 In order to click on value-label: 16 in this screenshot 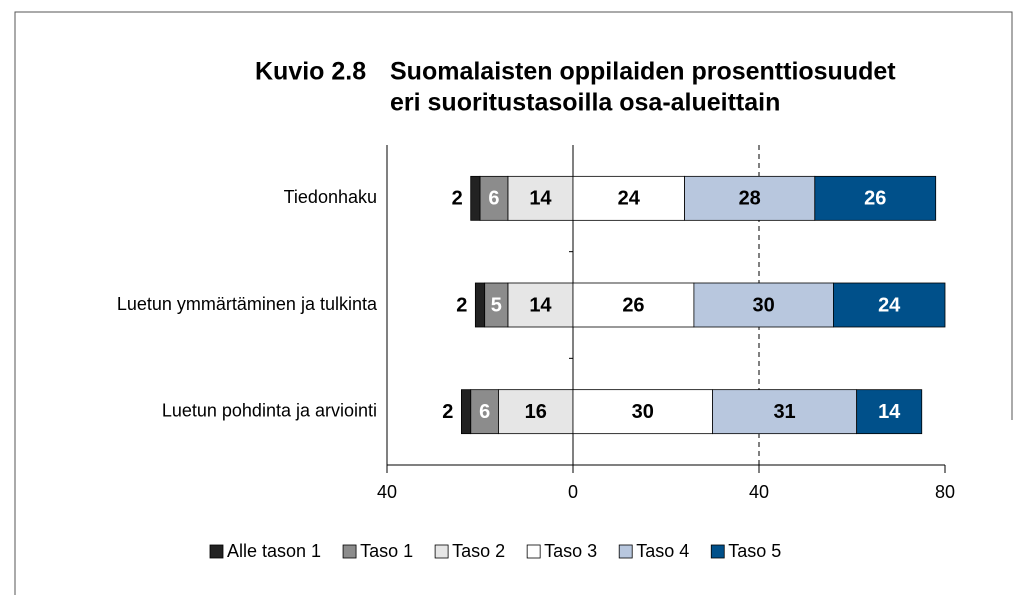, I will do `click(536, 412)`.